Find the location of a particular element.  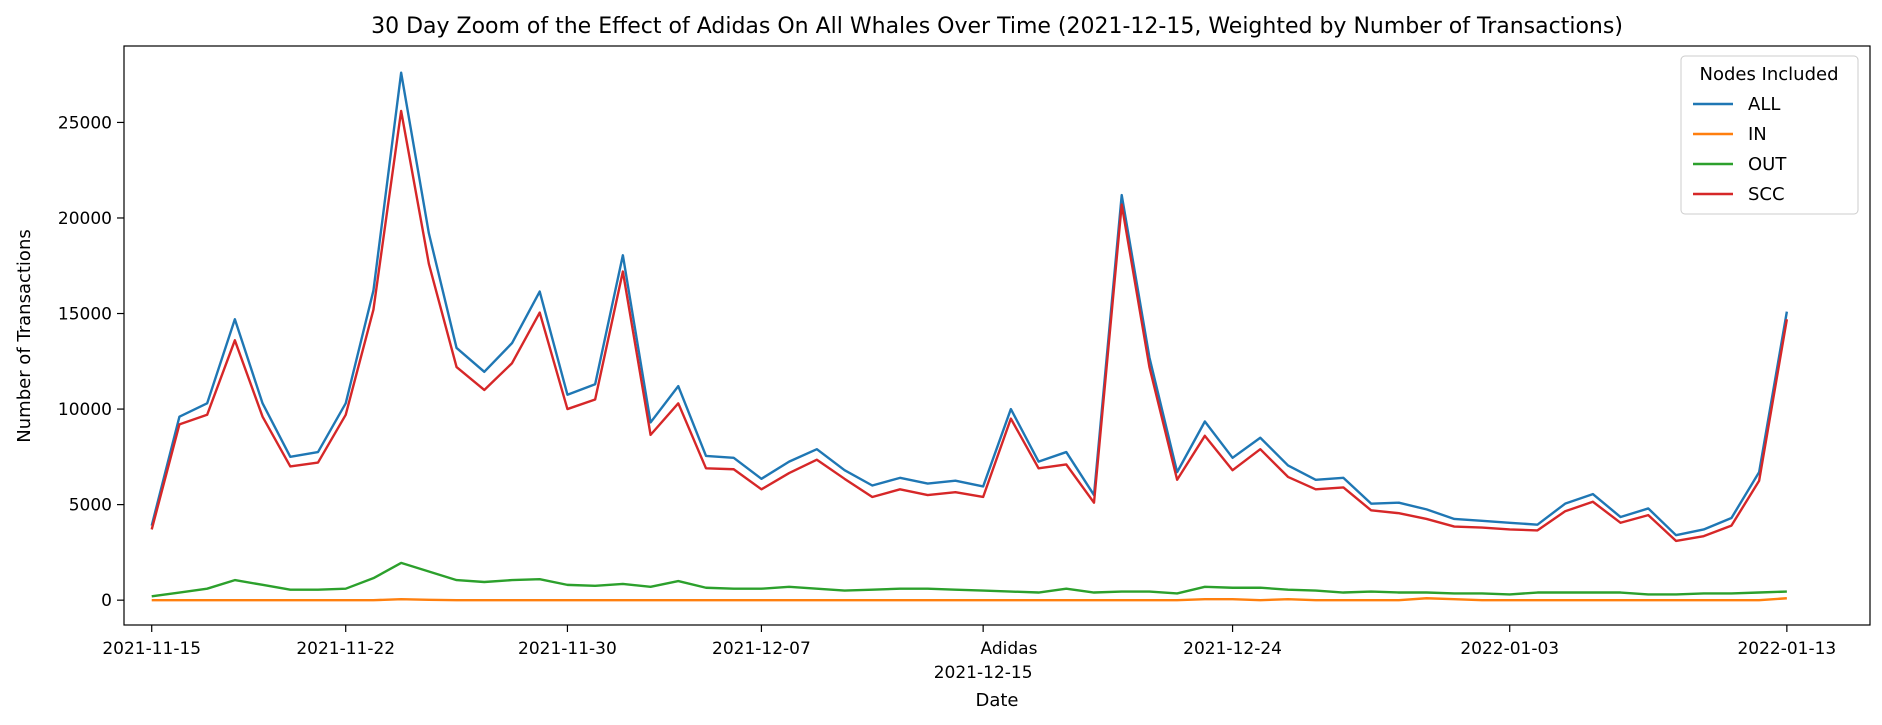

legend-label-all: ALL is located at coordinates (1764, 104).